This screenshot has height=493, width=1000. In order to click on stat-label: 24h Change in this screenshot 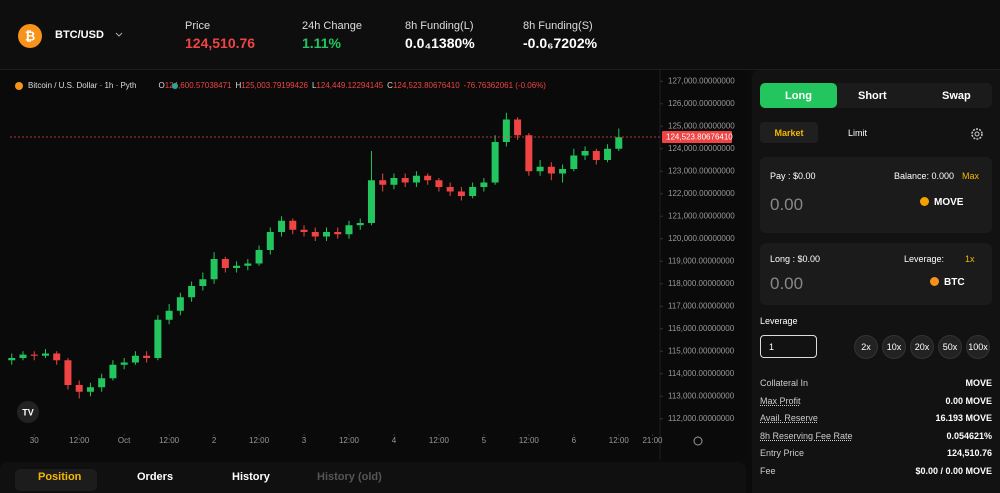, I will do `click(332, 26)`.